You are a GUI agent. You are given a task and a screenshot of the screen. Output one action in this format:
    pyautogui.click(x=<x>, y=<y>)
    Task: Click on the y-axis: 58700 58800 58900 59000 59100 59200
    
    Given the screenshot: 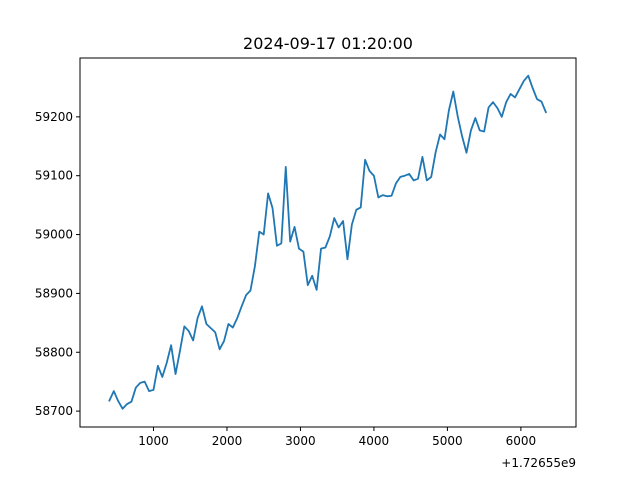 What is the action you would take?
    pyautogui.click(x=57, y=264)
    